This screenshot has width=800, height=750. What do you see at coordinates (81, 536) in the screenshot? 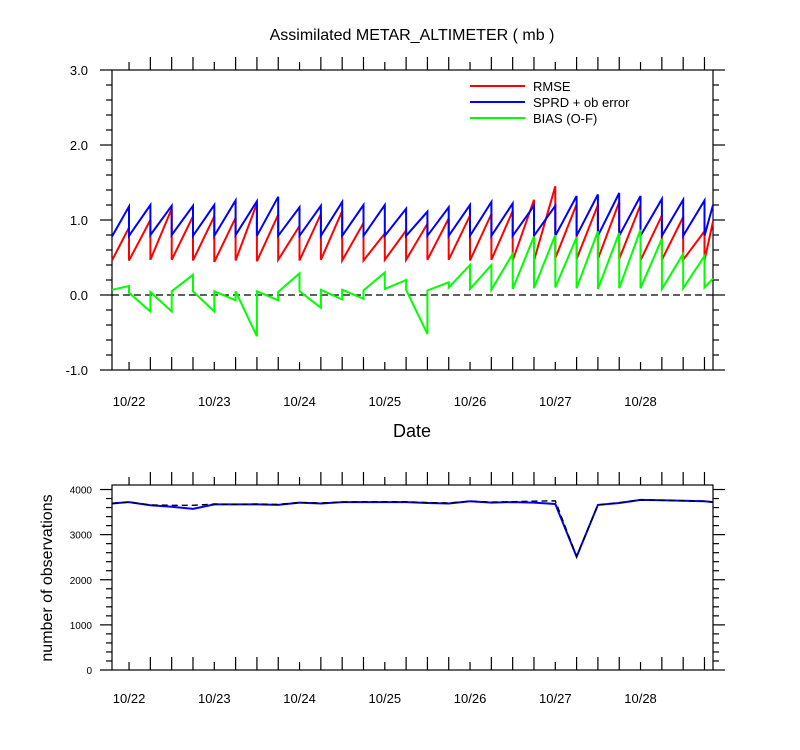
I see `y-tick-label: 3000` at bounding box center [81, 536].